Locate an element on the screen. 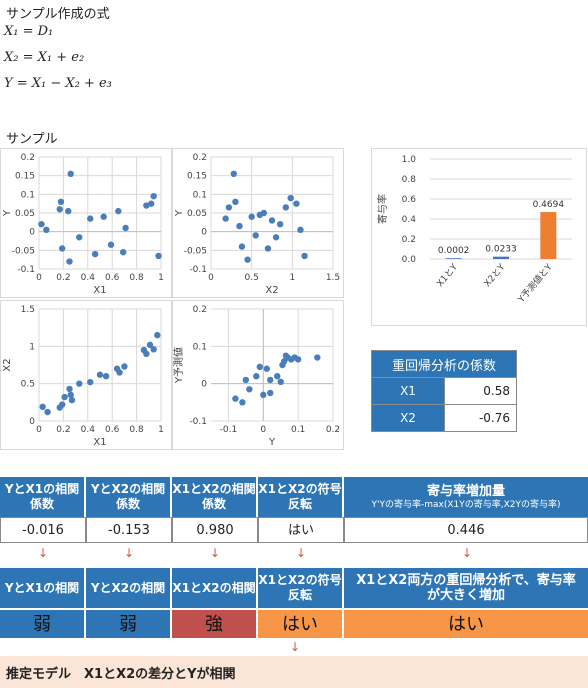 The width and height of the screenshot is (588, 688). value-contribution-increase: 0.446 is located at coordinates (466, 530).